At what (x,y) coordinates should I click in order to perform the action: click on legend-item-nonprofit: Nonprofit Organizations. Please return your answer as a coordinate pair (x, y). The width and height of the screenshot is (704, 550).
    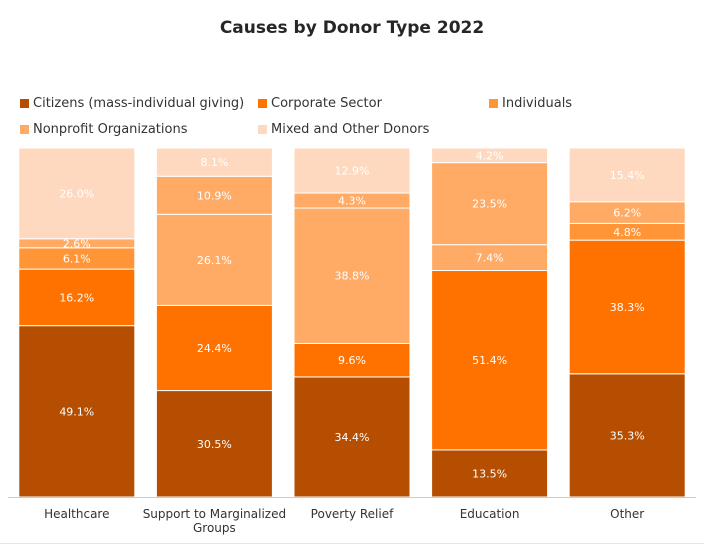
    Looking at the image, I should click on (103, 129).